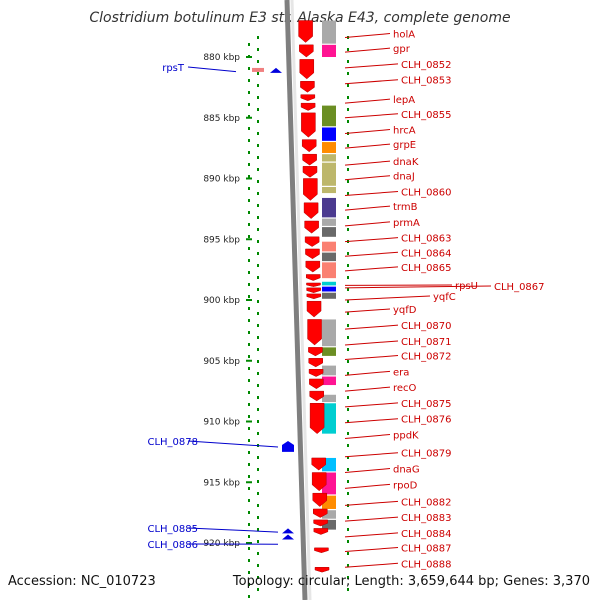 The height and width of the screenshot is (600, 600). I want to click on gene-label-CLH_0860: CLH_0860, so click(426, 193).